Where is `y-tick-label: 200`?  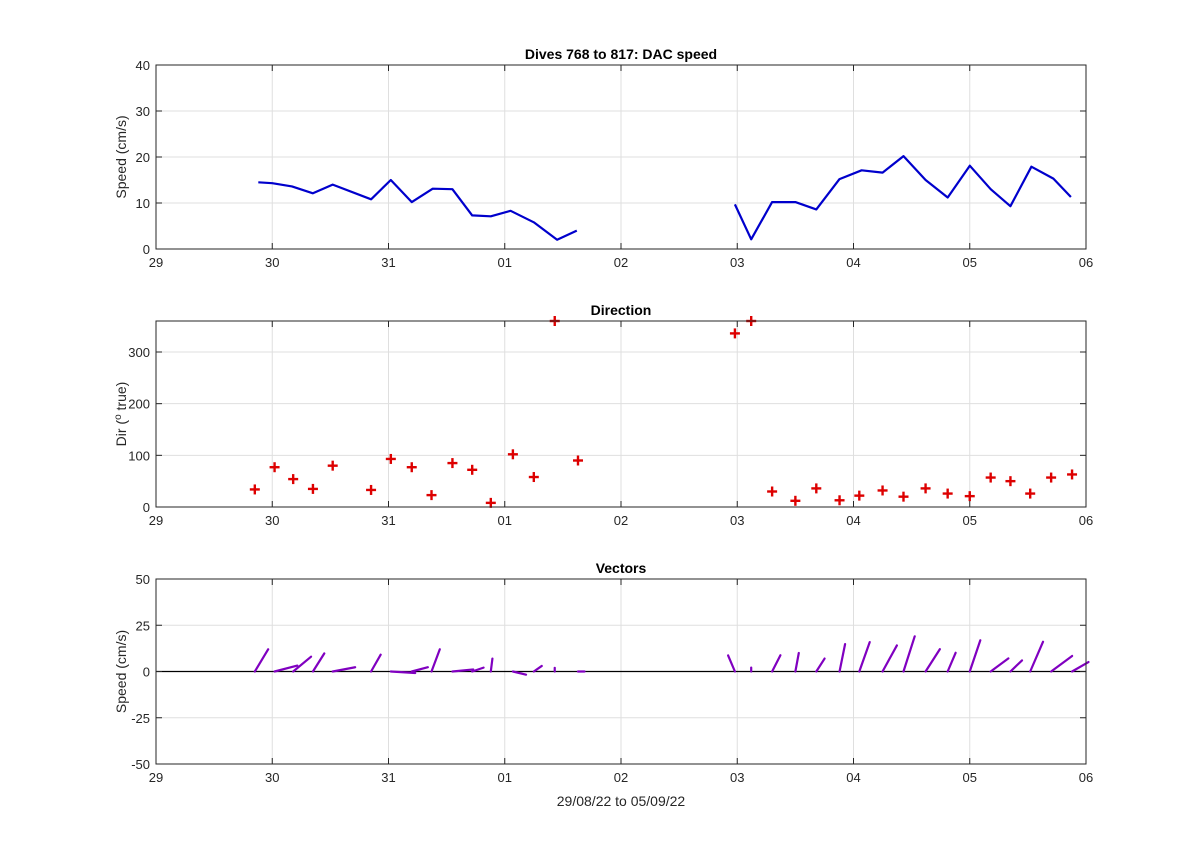
y-tick-label: 200 is located at coordinates (139, 404).